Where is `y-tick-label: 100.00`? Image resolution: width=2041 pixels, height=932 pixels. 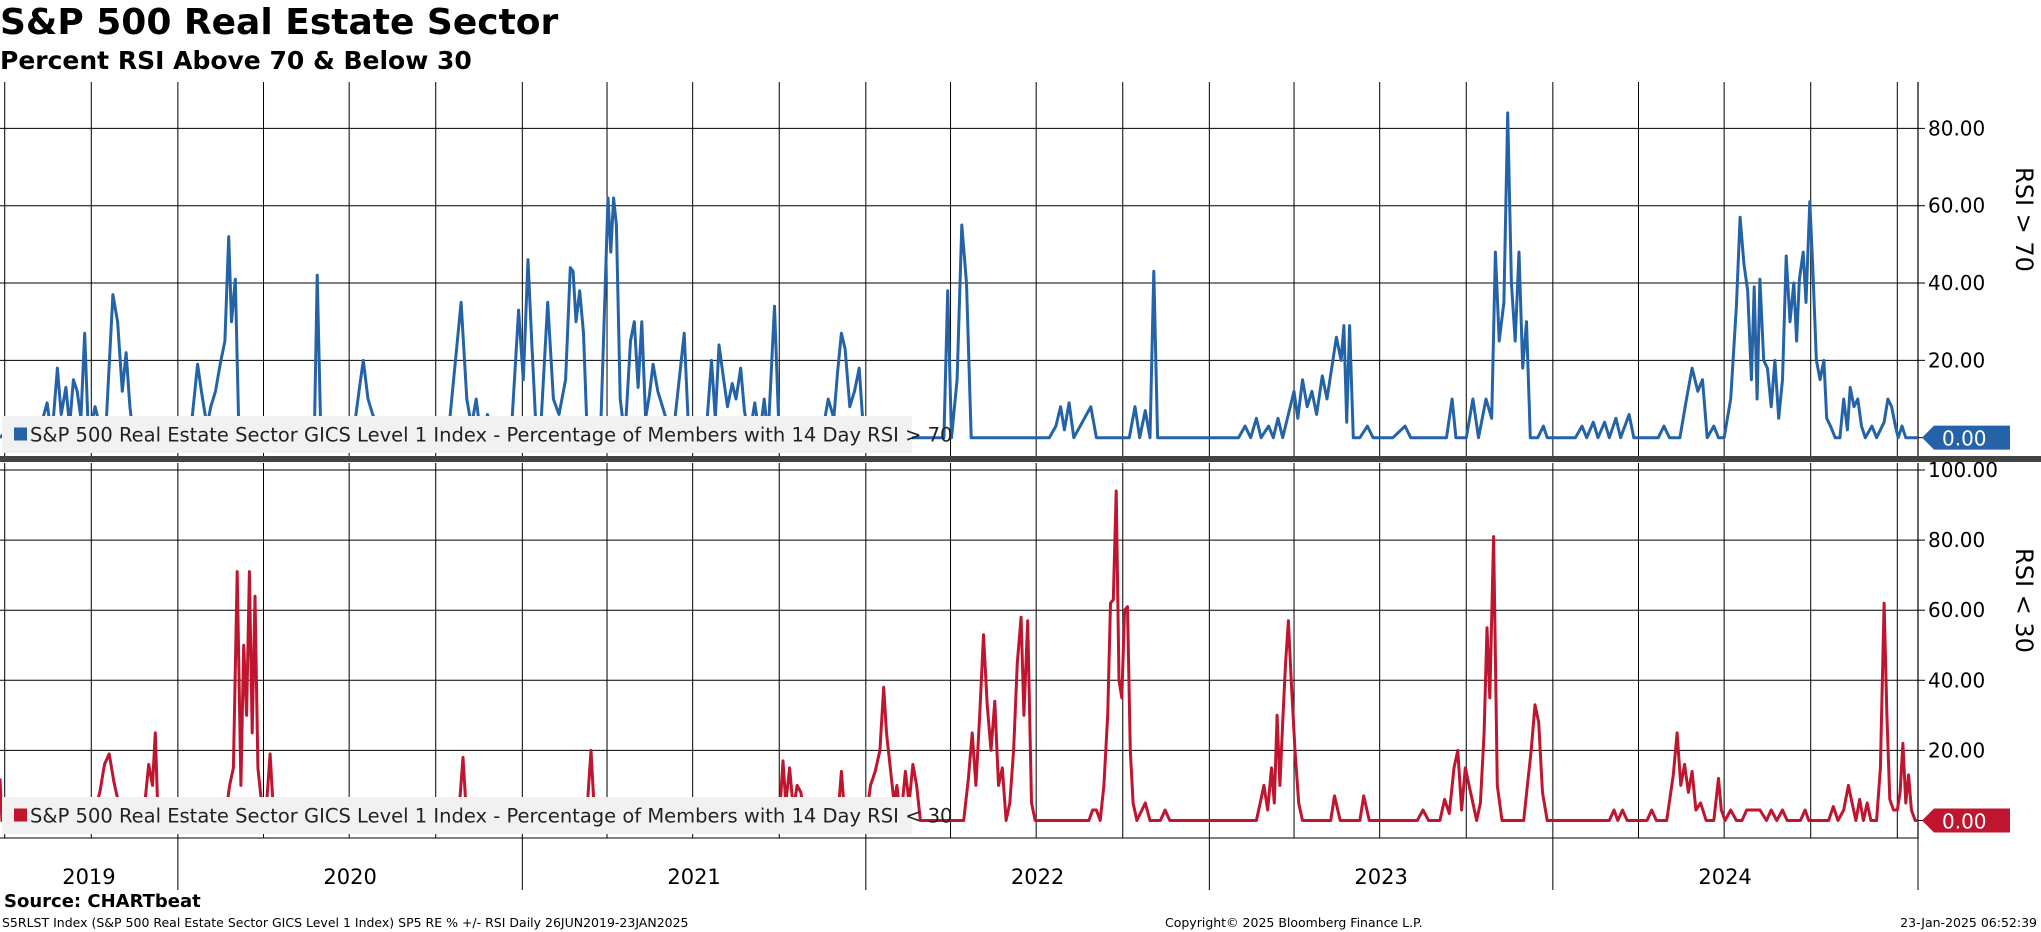 y-tick-label: 100.00 is located at coordinates (1963, 470).